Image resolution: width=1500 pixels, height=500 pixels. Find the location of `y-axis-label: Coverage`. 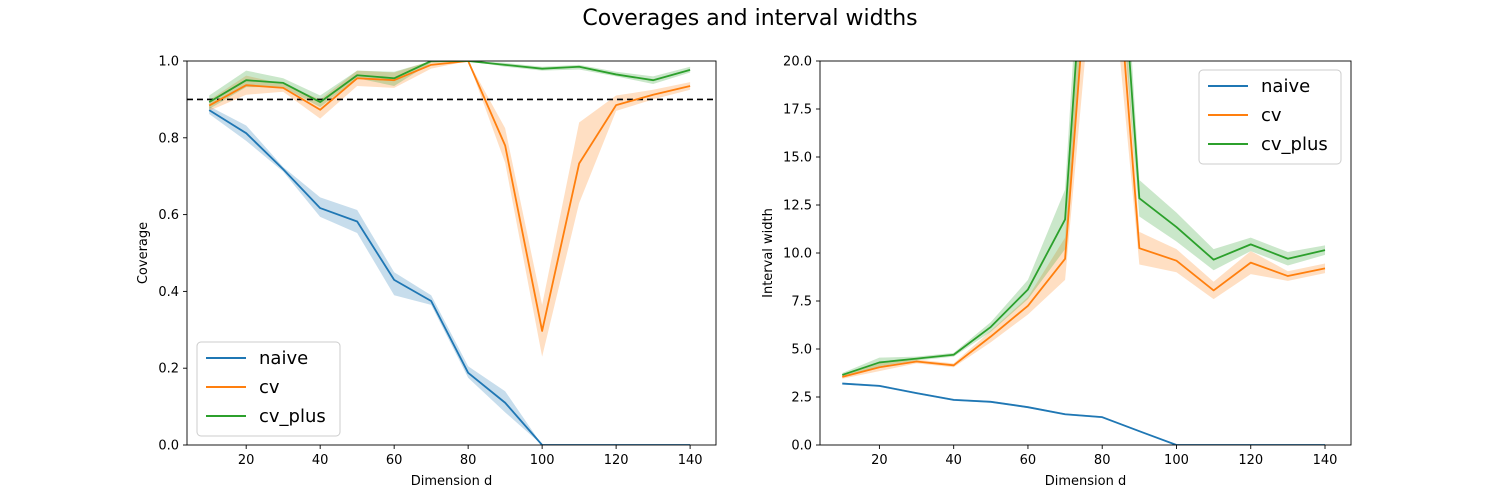

y-axis-label: Coverage is located at coordinates (143, 253).